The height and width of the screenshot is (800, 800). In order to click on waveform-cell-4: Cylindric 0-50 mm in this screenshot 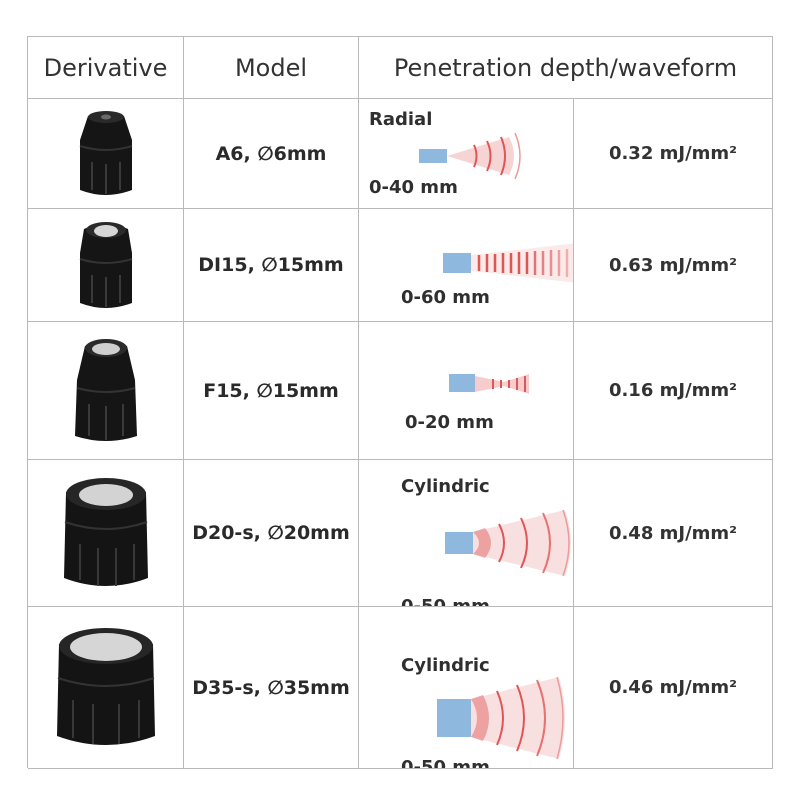, I will do `click(466, 533)`.